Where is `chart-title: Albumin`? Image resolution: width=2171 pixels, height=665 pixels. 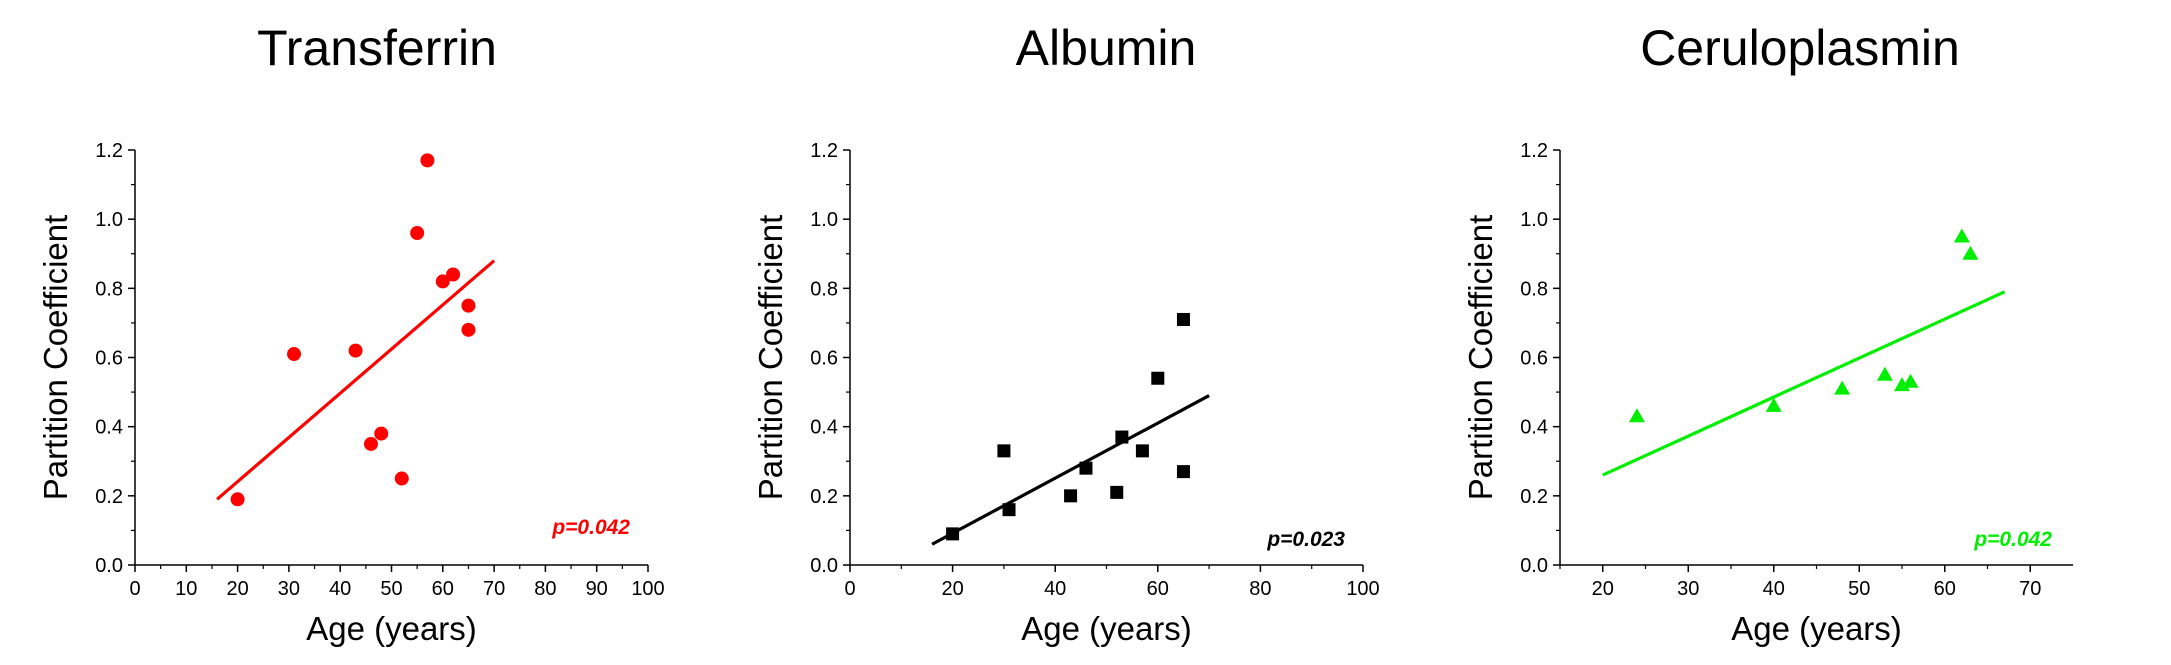
chart-title: Albumin is located at coordinates (1106, 48).